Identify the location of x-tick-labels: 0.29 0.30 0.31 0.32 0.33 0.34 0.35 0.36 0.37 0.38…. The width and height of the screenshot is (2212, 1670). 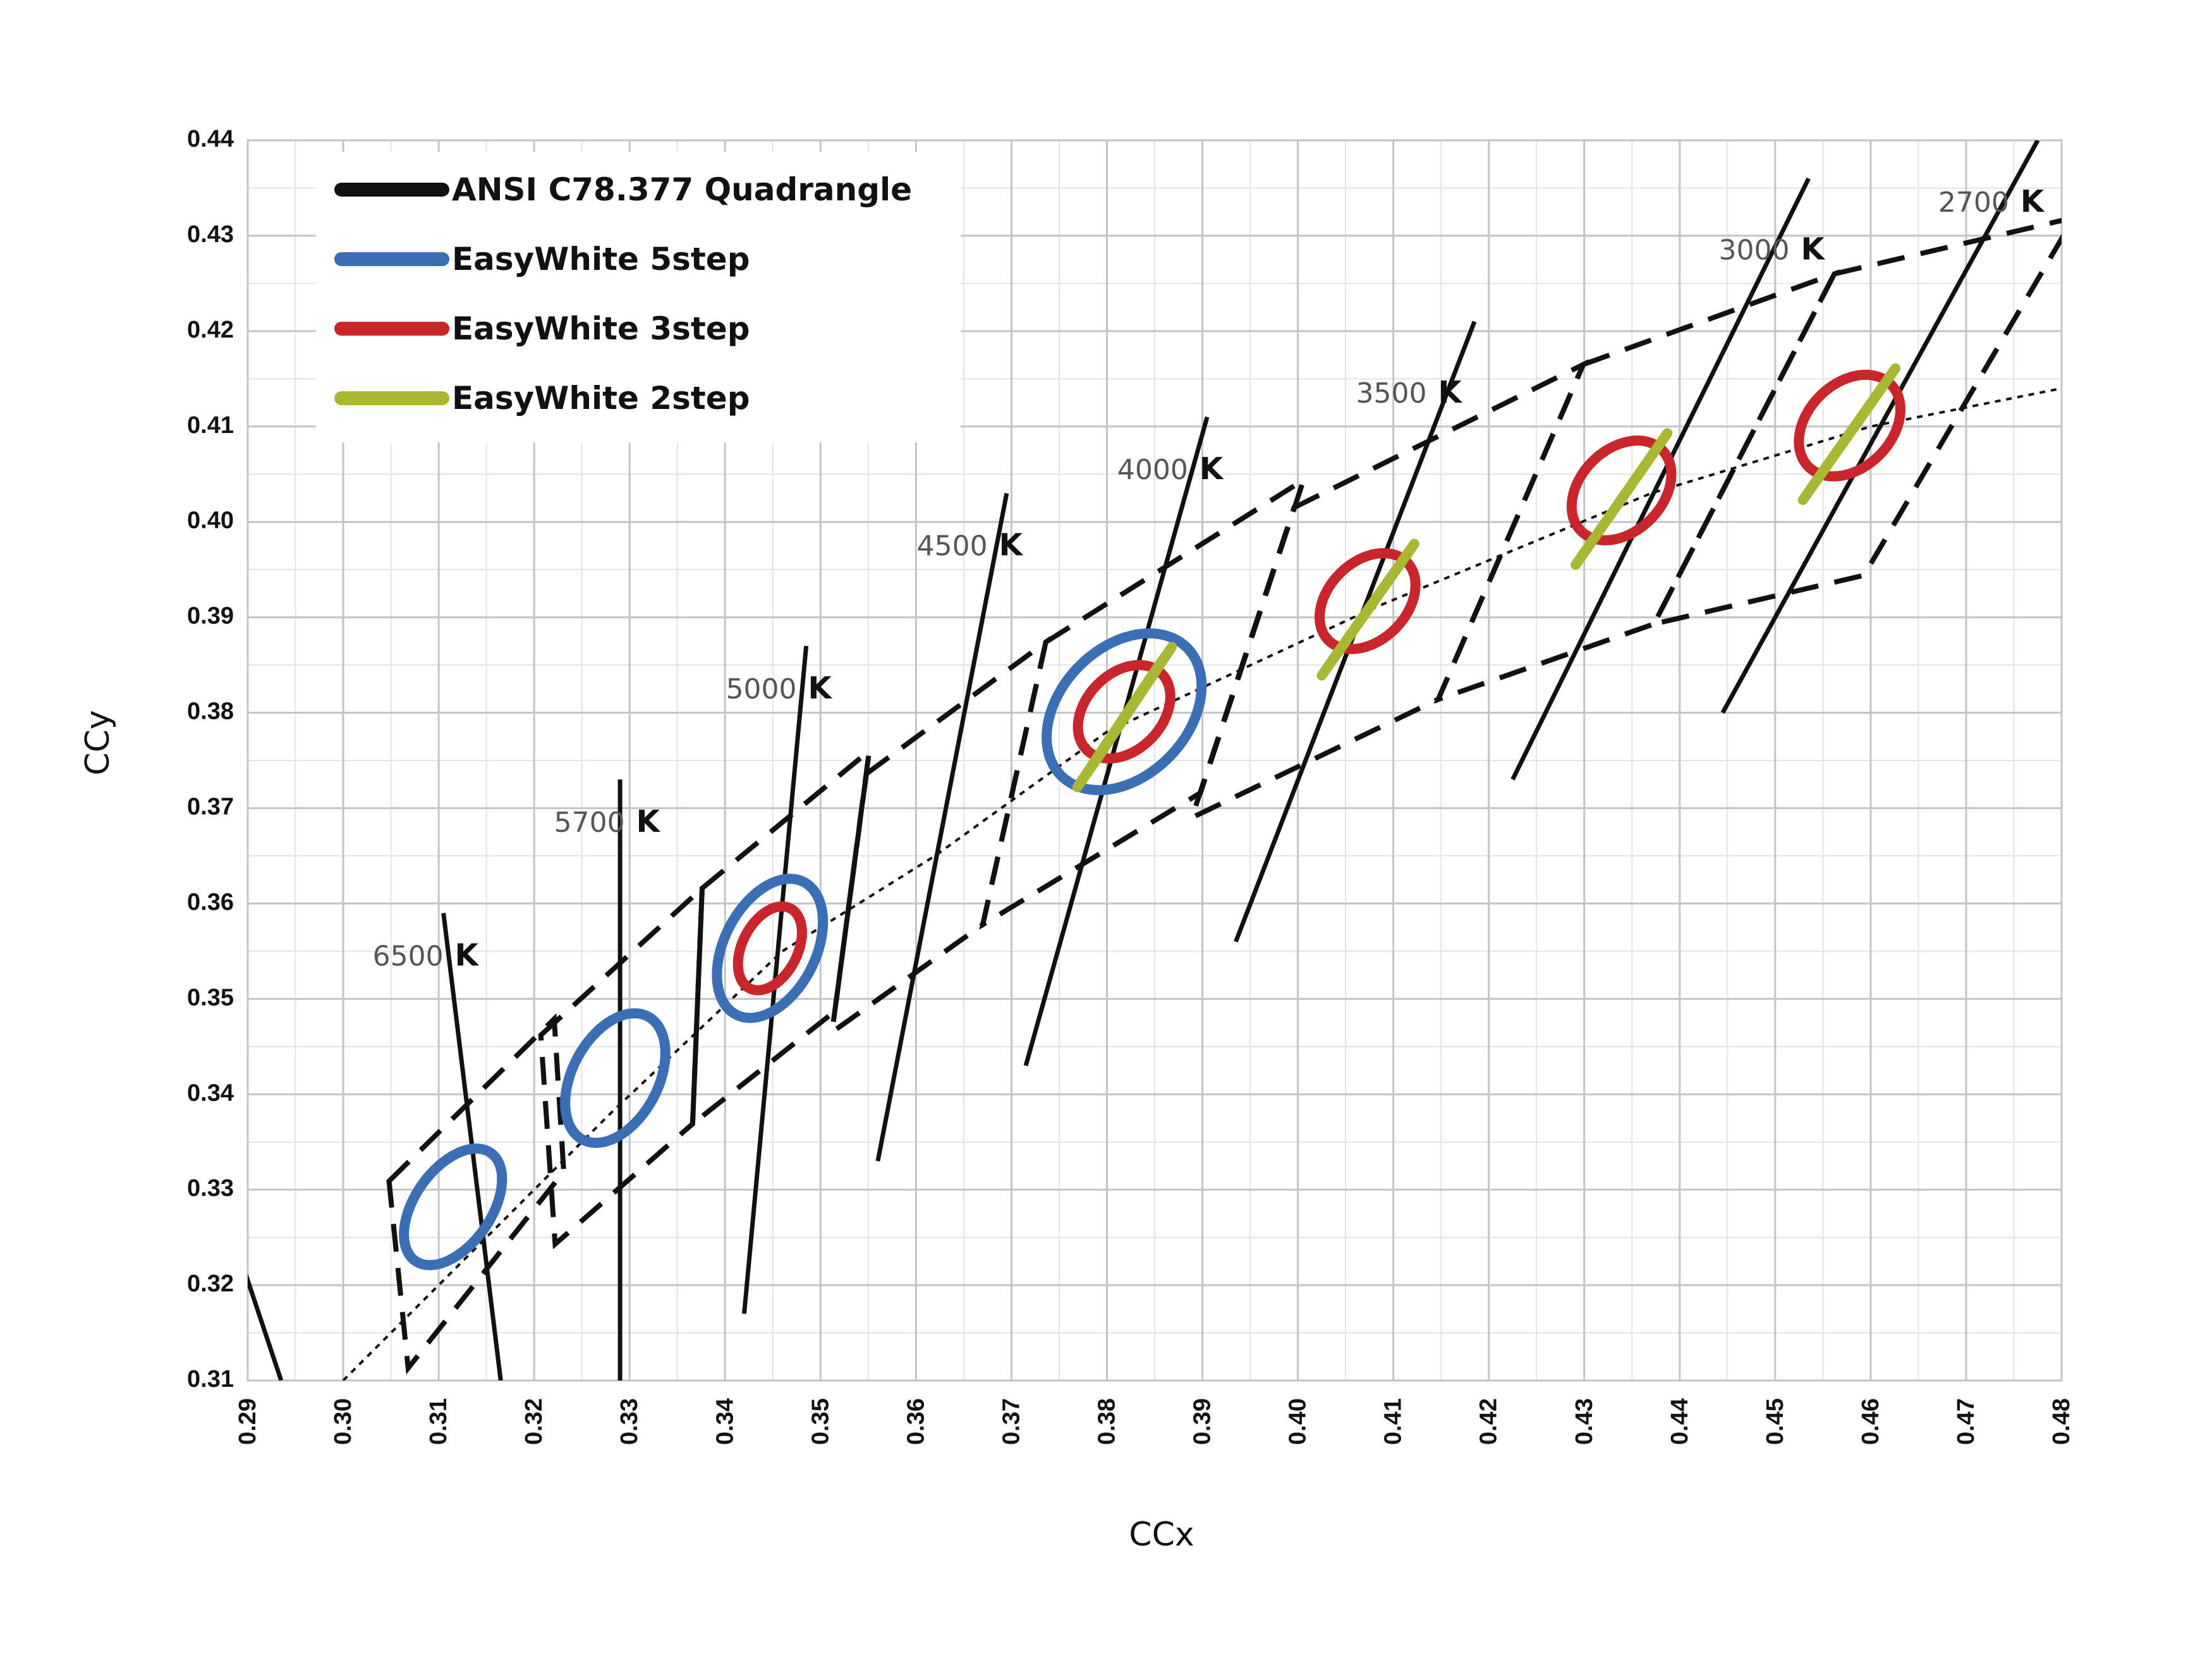
(1154, 1421).